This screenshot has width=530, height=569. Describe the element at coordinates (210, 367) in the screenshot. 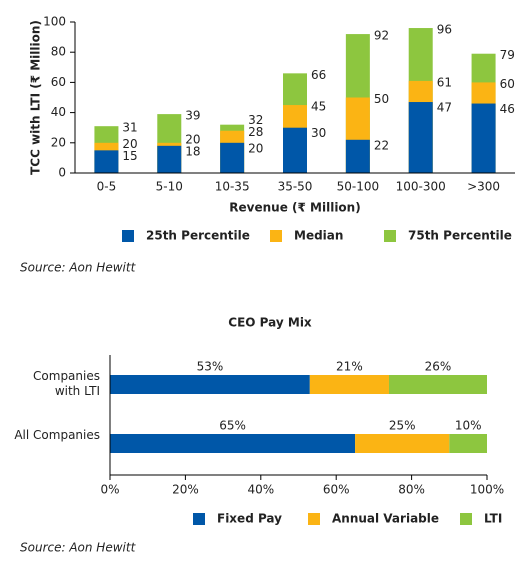

I see `data-label: 53%` at that location.